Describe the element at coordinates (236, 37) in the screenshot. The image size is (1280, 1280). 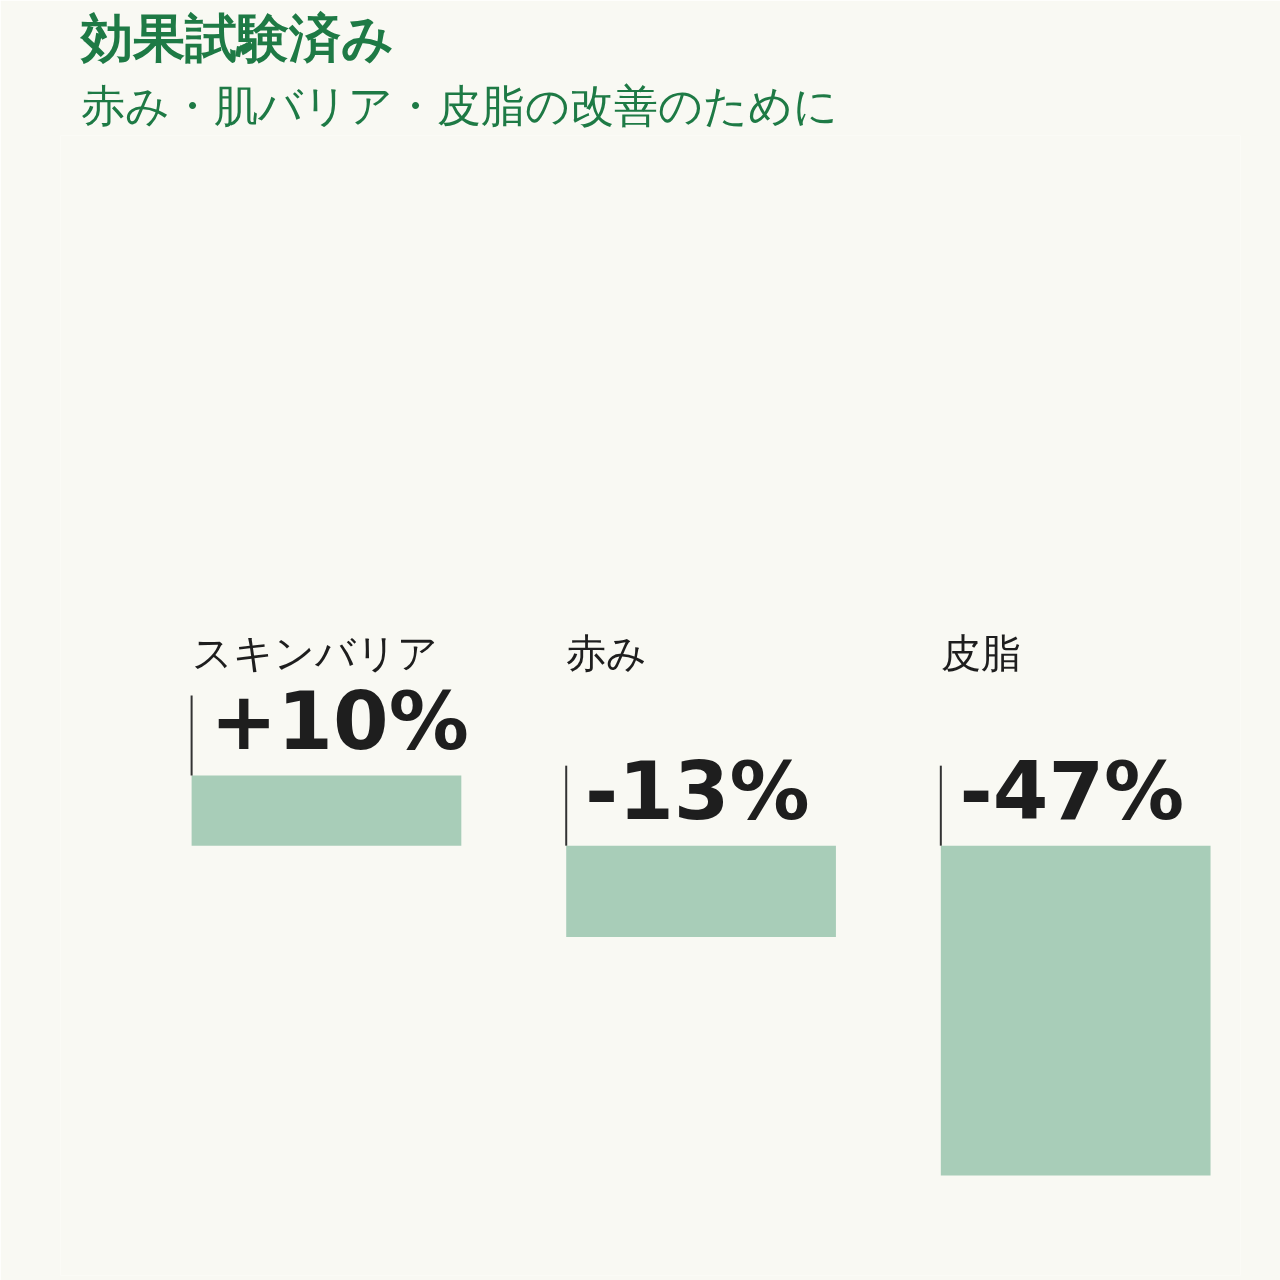
I see `chart-title: 効果試験済み` at that location.